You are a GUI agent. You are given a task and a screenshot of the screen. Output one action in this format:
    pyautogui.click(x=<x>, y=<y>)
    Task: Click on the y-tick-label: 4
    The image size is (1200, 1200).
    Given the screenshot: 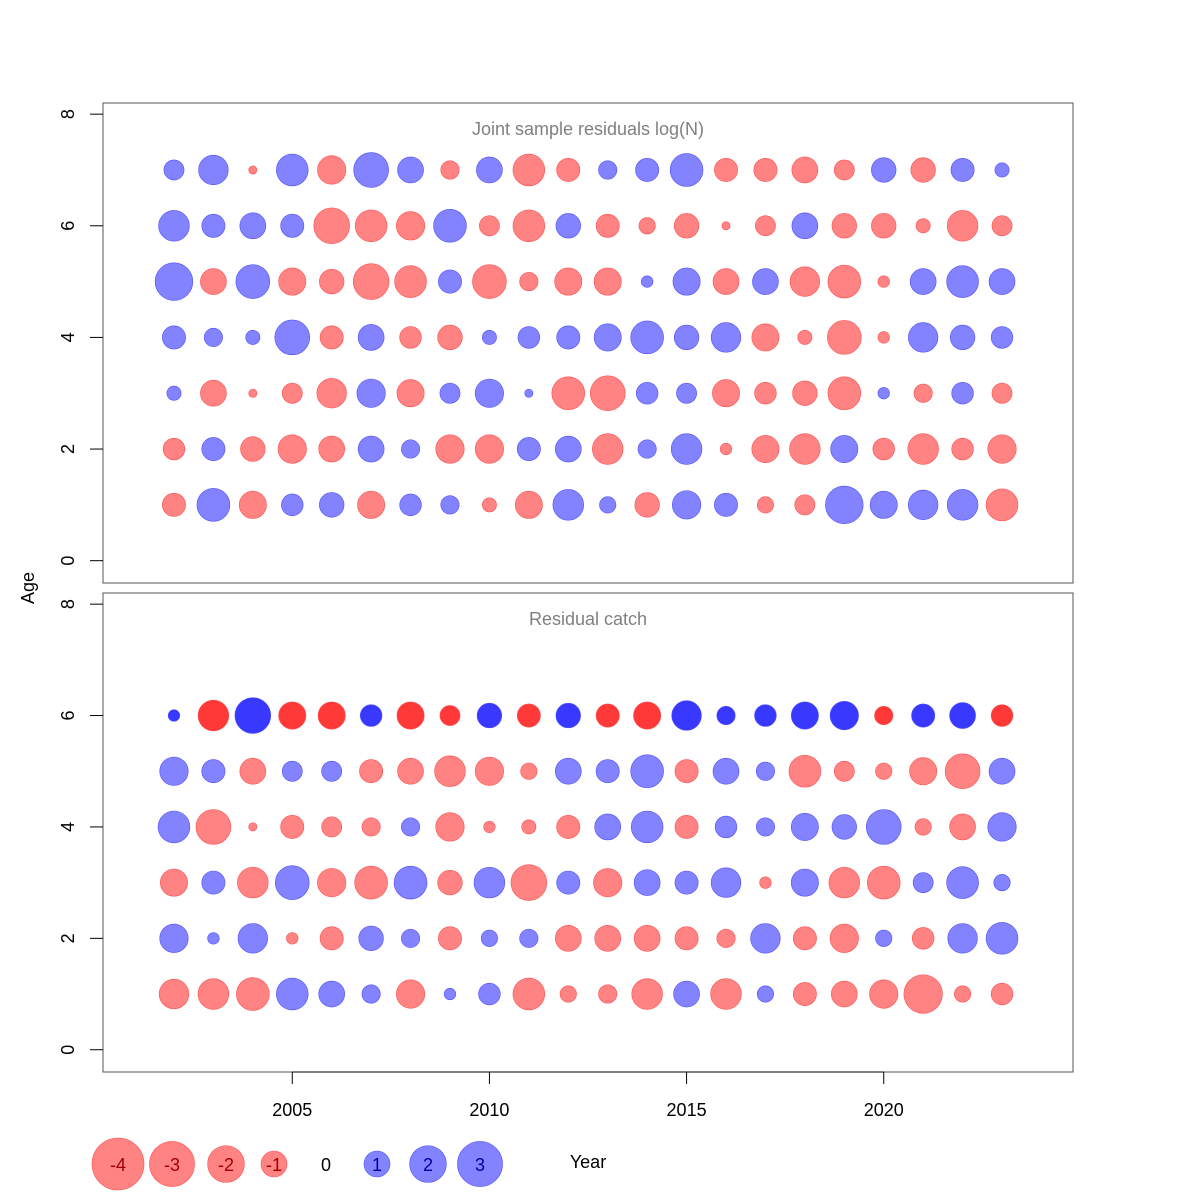 What is the action you would take?
    pyautogui.click(x=68, y=337)
    